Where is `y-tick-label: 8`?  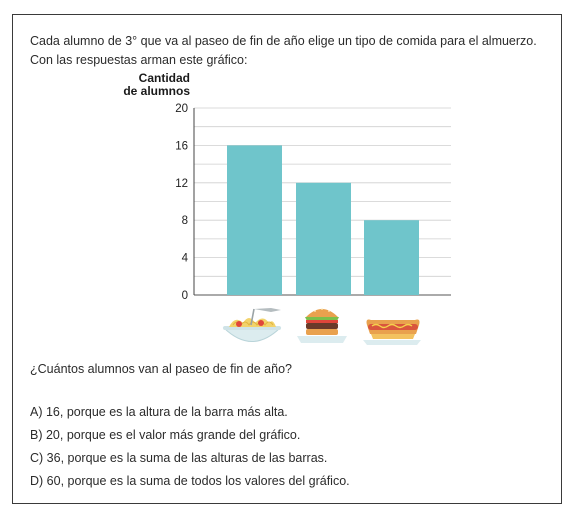 y-tick-label: 8 is located at coordinates (185, 221).